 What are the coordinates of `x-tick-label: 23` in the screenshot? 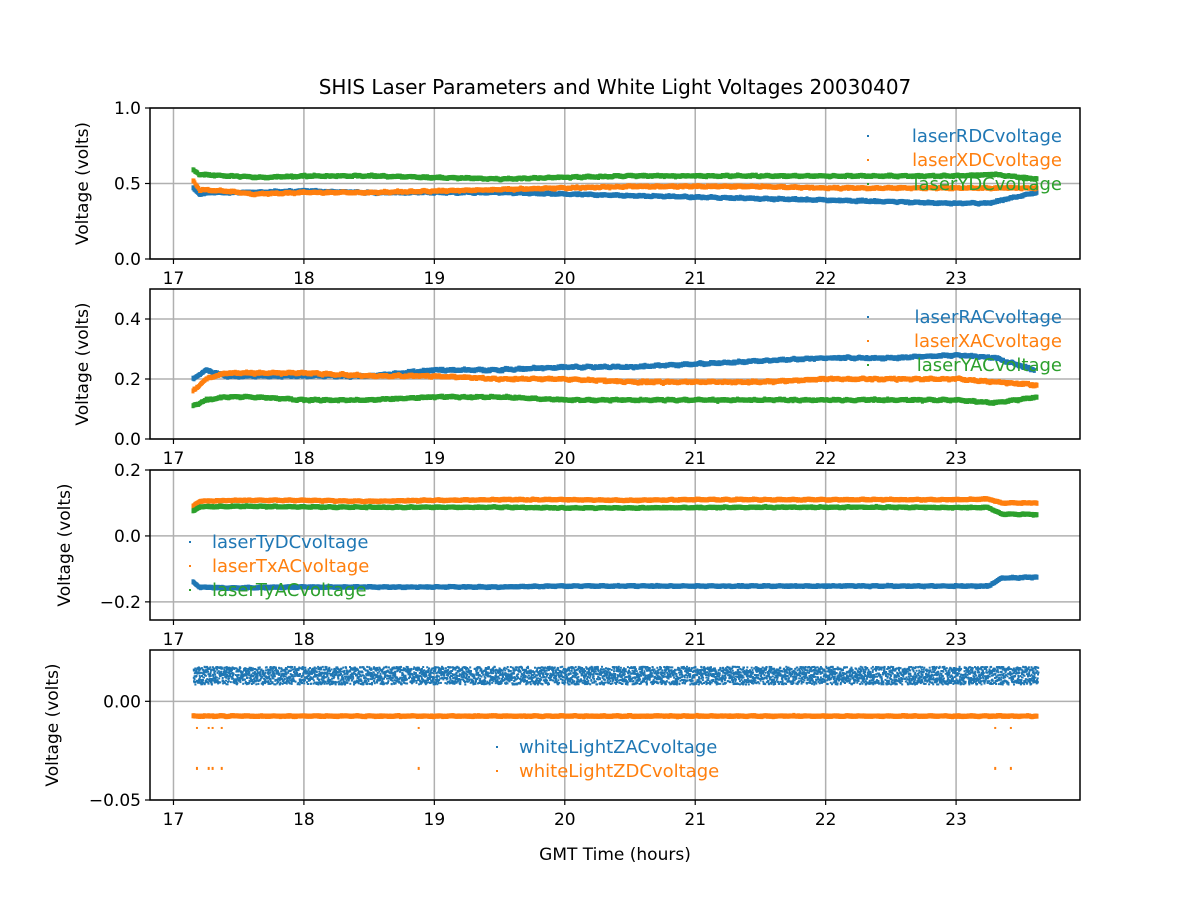 It's located at (956, 279).